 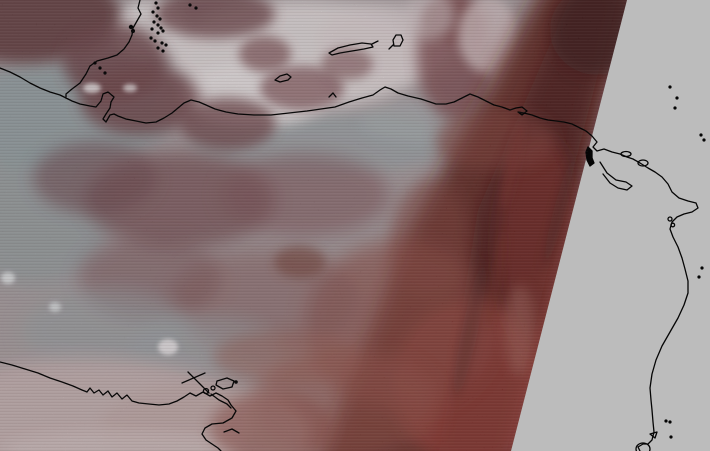 What do you see at coordinates (198, 382) in the screenshot?
I see `lagoon-channel-b` at bounding box center [198, 382].